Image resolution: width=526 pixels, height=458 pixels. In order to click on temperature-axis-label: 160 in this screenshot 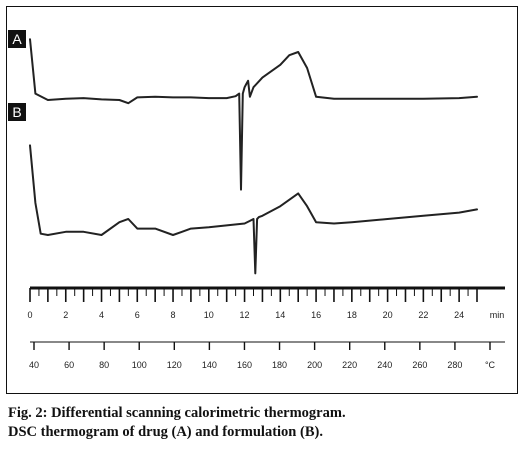, I will do `click(244, 365)`.